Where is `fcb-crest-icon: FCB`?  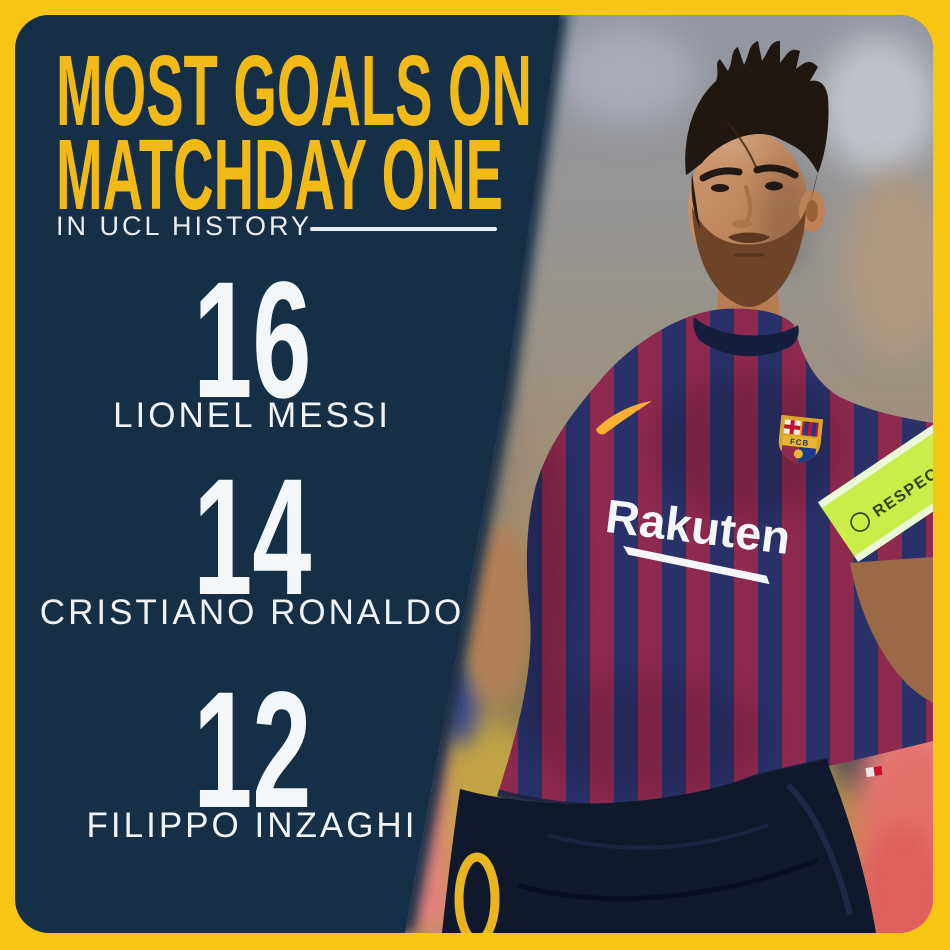
fcb-crest-icon: FCB is located at coordinates (801, 439).